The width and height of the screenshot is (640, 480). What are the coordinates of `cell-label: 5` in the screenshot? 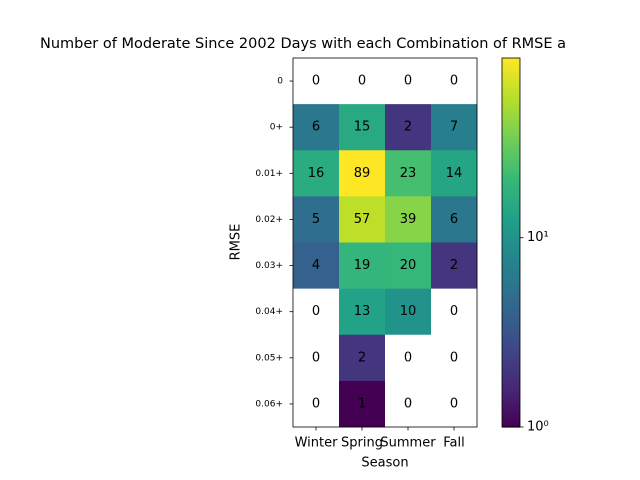 It's located at (316, 219).